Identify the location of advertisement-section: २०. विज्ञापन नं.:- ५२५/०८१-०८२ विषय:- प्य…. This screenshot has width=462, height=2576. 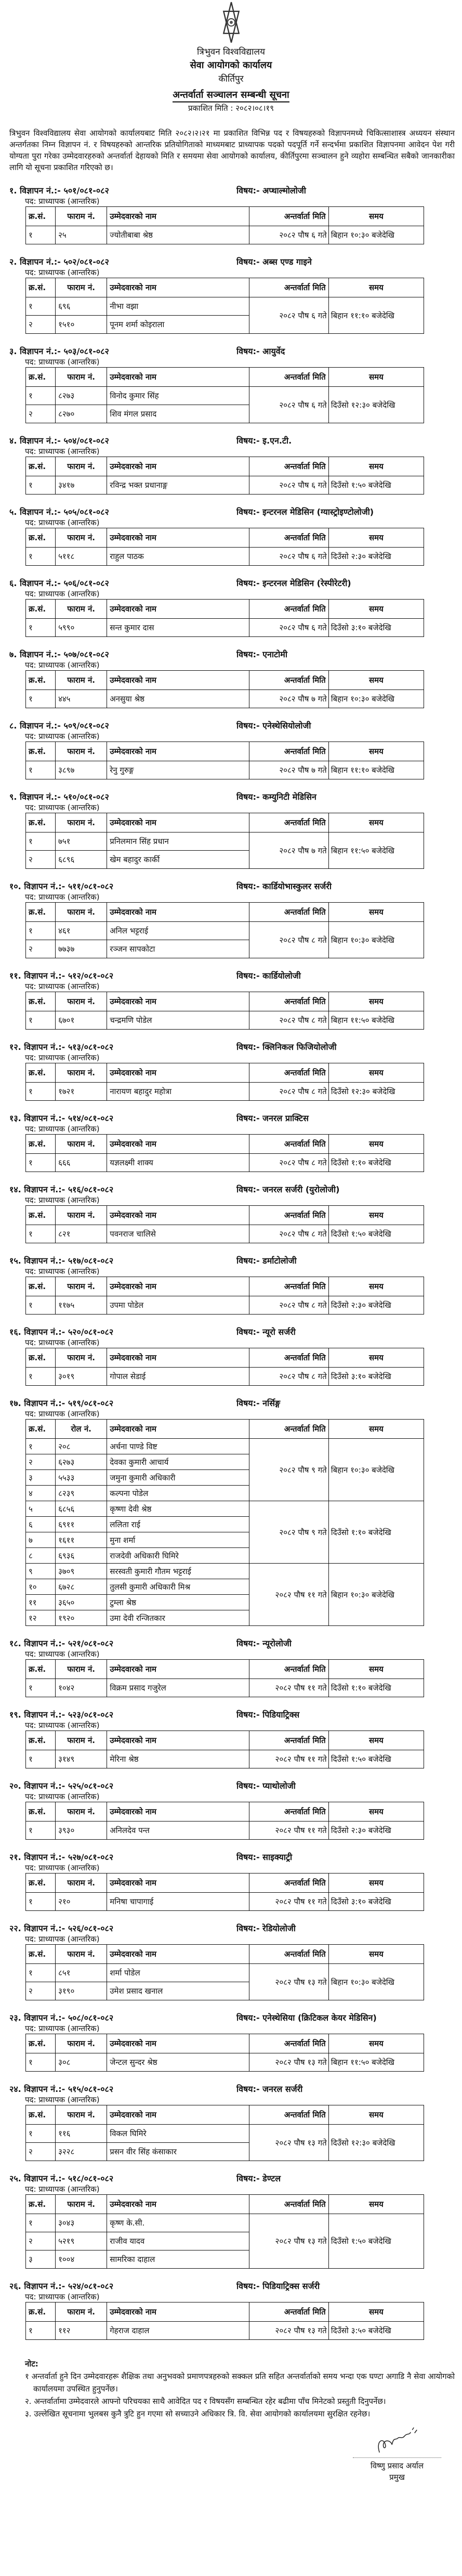
(231, 1810).